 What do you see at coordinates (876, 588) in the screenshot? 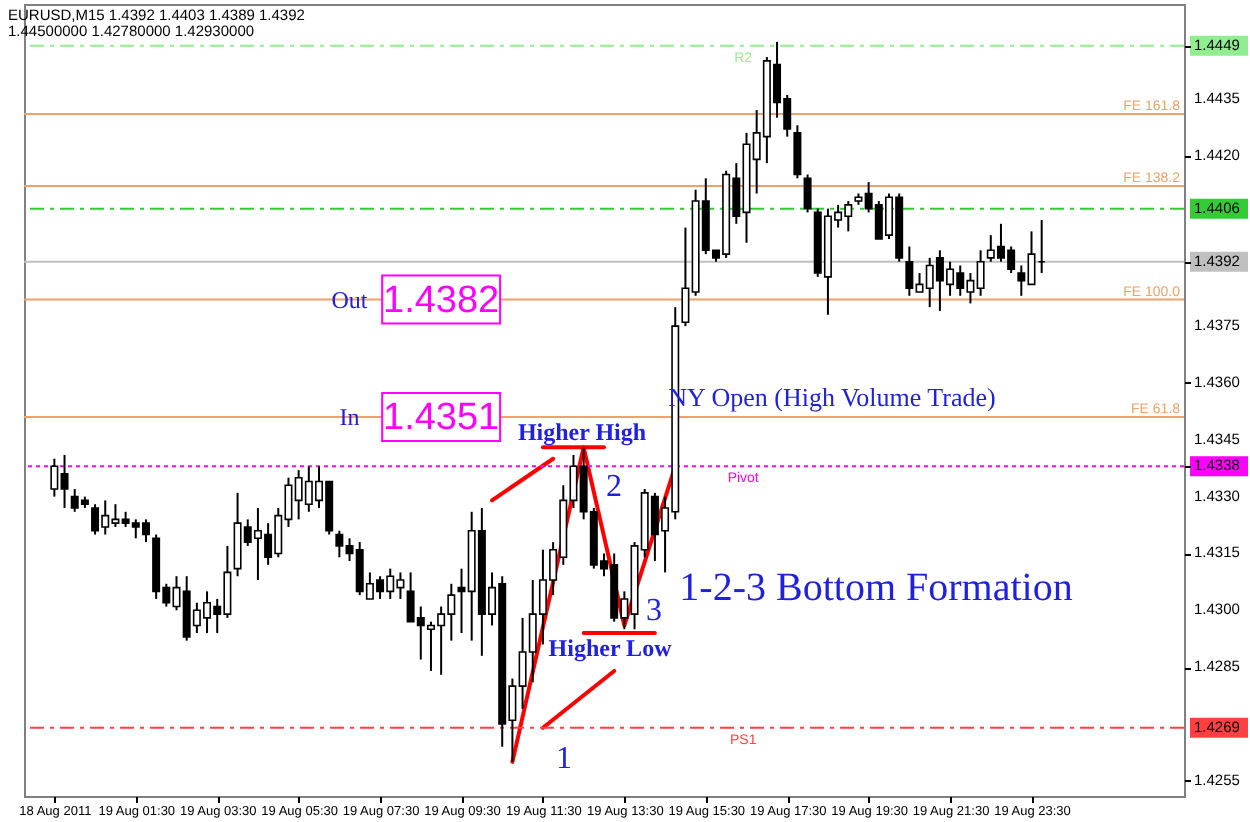
I see `annotation: 1-2-3 Bottom Formation` at bounding box center [876, 588].